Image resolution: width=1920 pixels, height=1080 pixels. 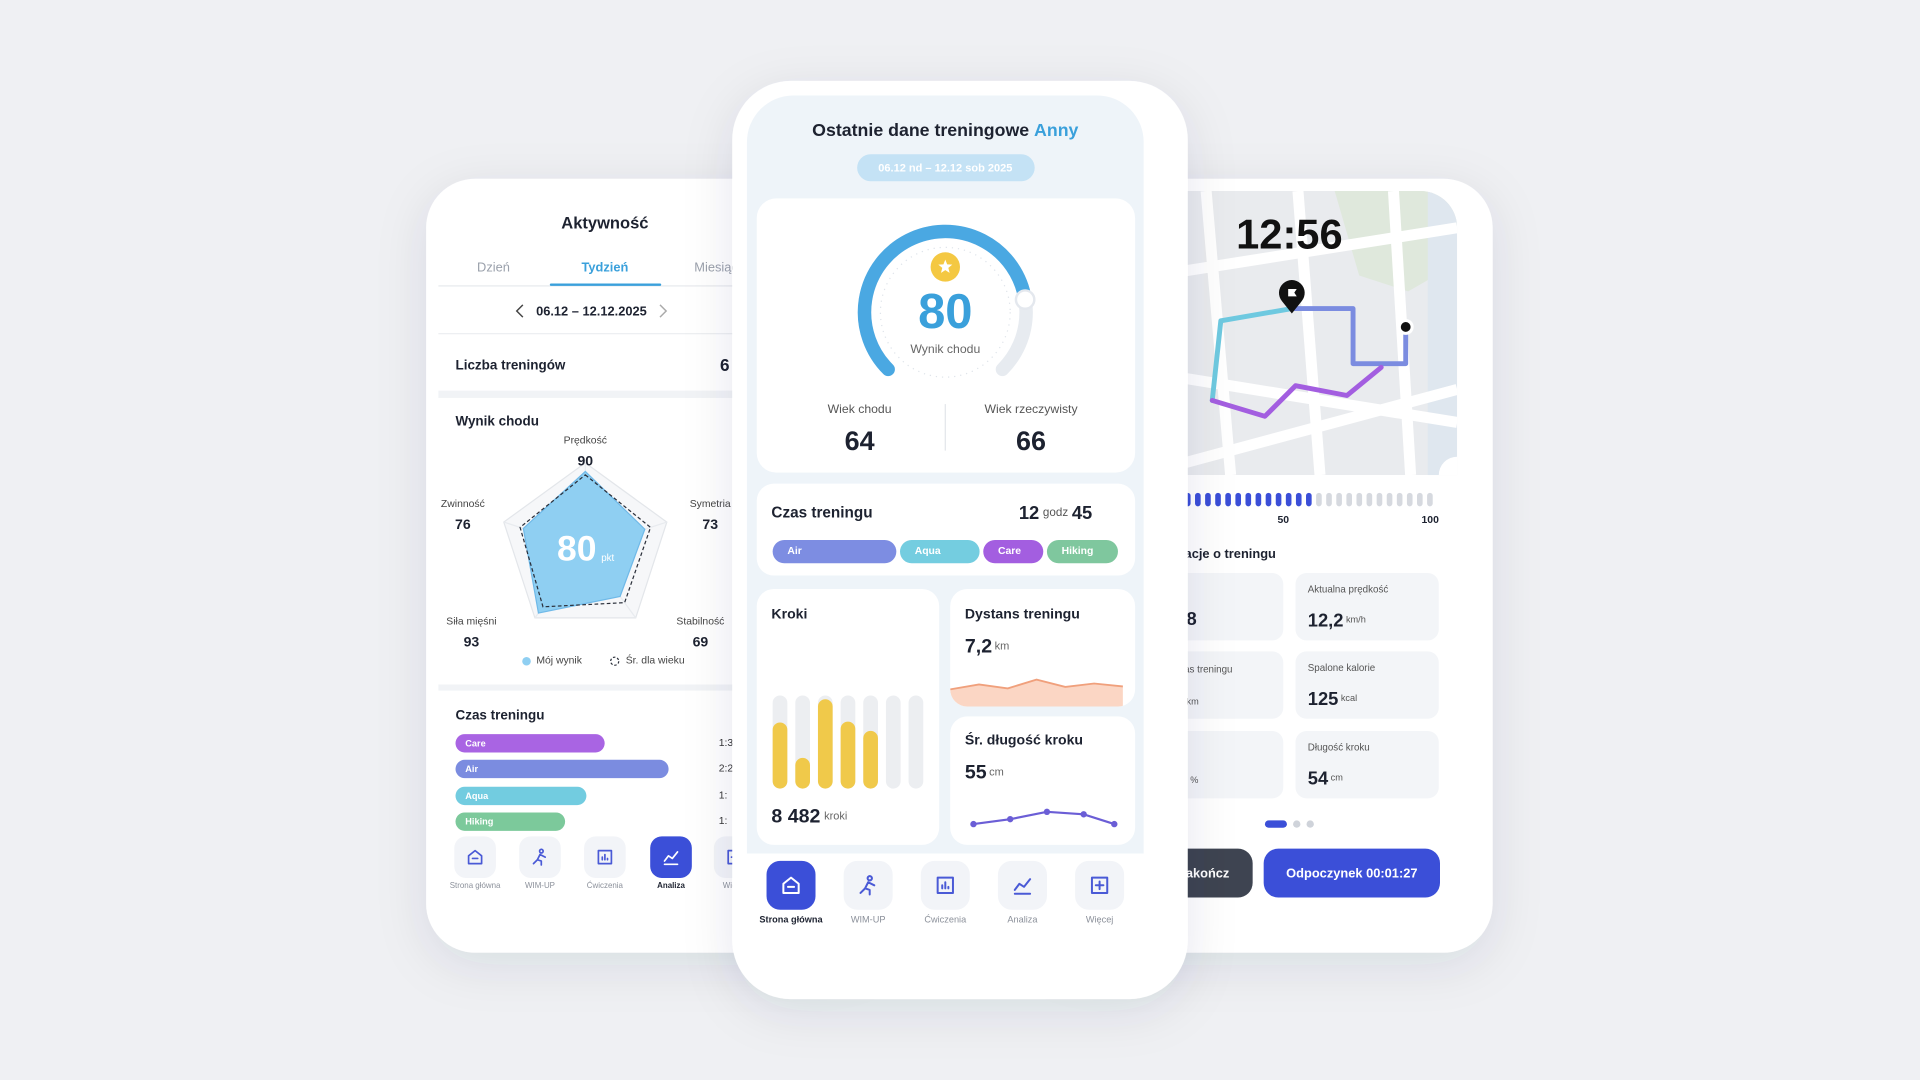 What do you see at coordinates (585, 541) in the screenshot?
I see `radar-age-average` at bounding box center [585, 541].